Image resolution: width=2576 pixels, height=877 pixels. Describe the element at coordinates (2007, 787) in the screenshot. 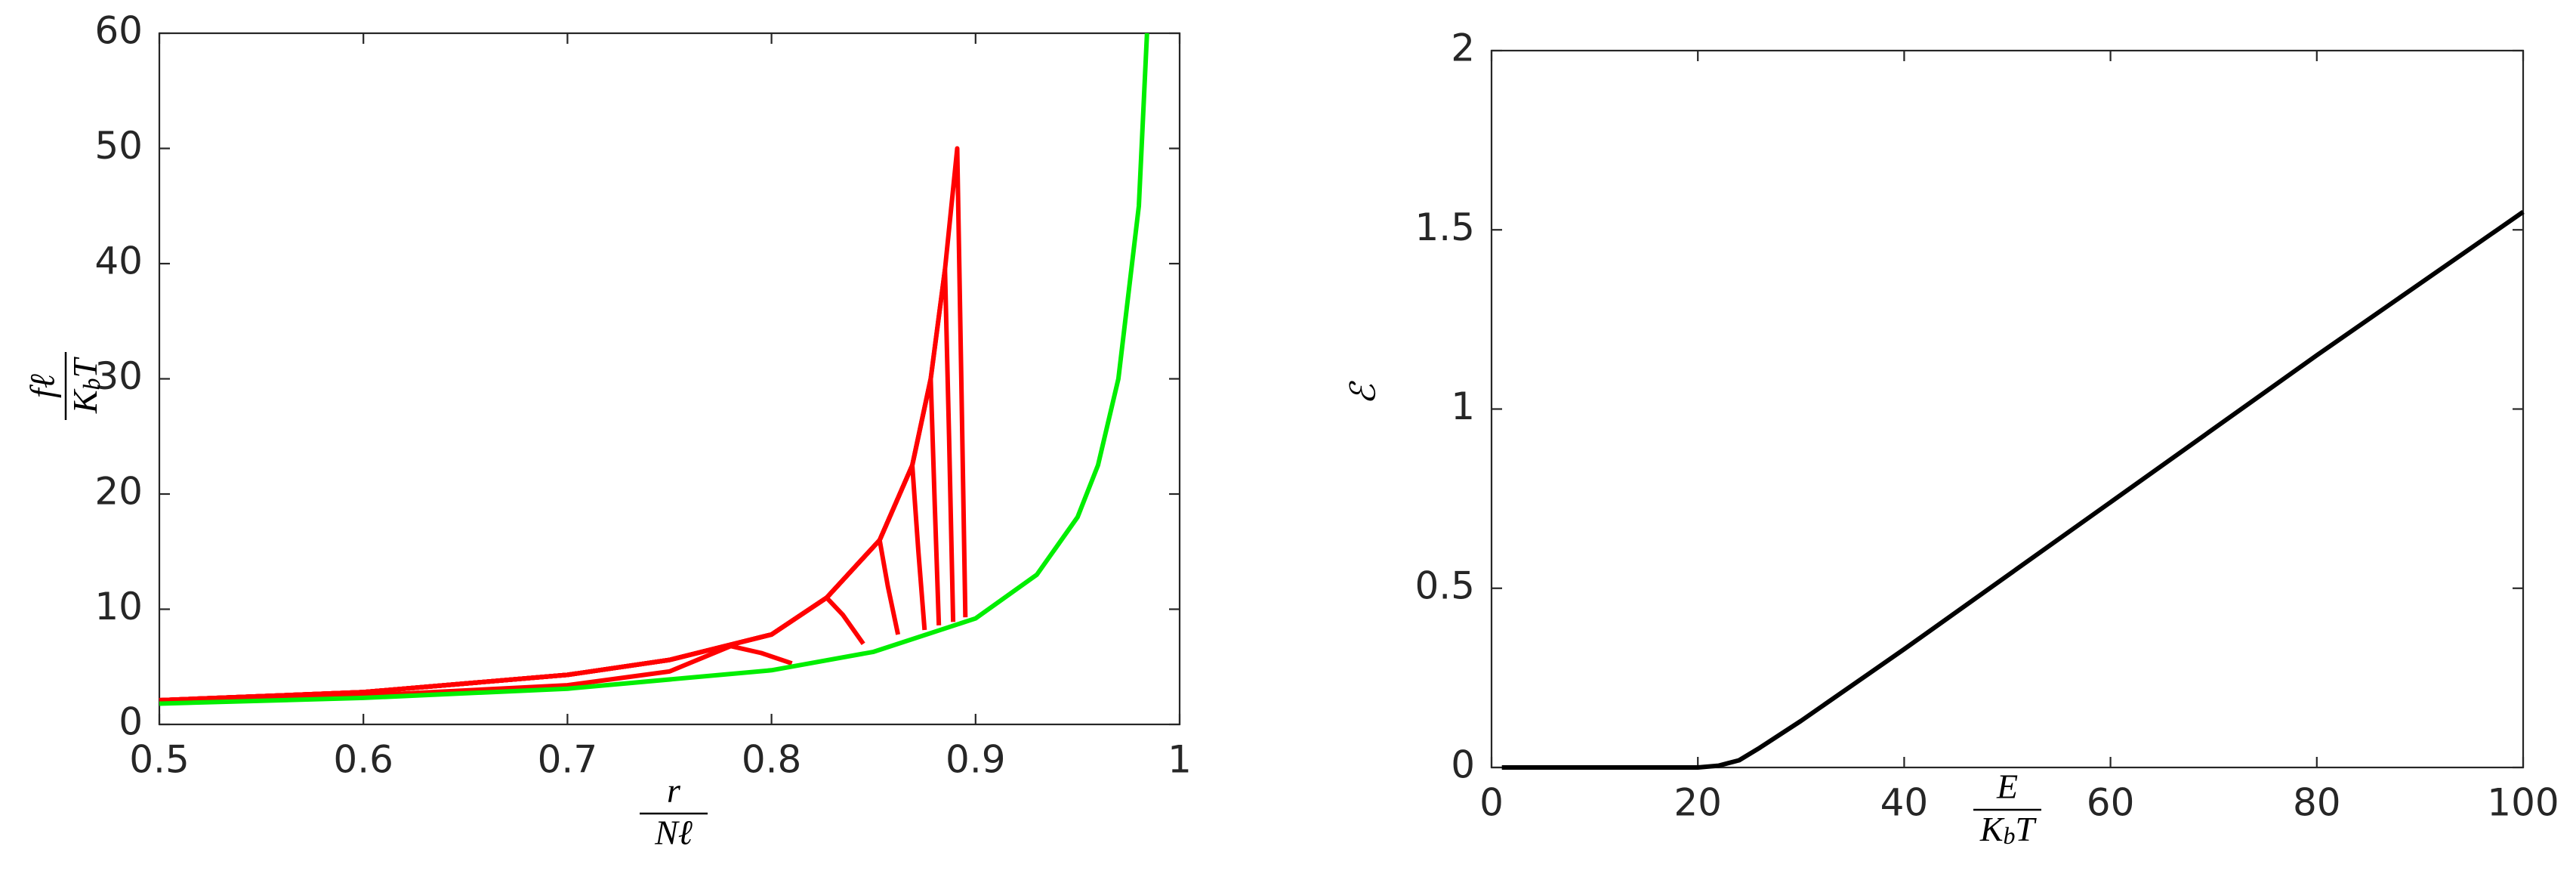

I see `label-numerator: E` at that location.